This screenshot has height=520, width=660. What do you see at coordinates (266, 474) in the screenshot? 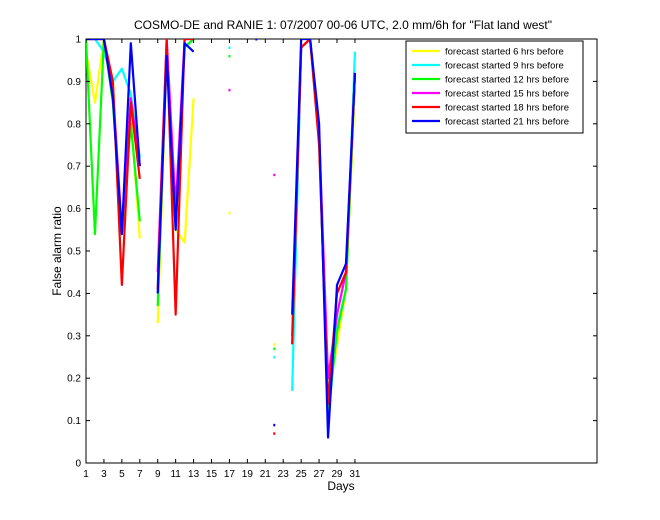
I see `x-tick-label: 21` at bounding box center [266, 474].